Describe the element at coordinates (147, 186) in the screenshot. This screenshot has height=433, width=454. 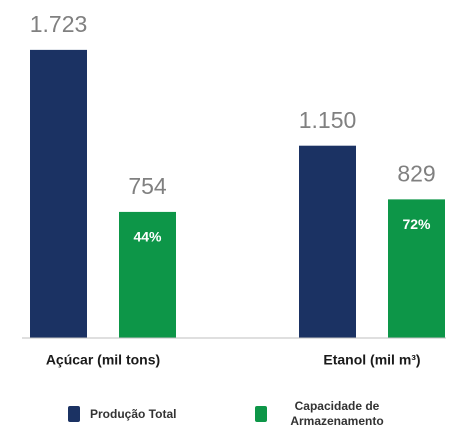
I see `value-label: 754` at that location.